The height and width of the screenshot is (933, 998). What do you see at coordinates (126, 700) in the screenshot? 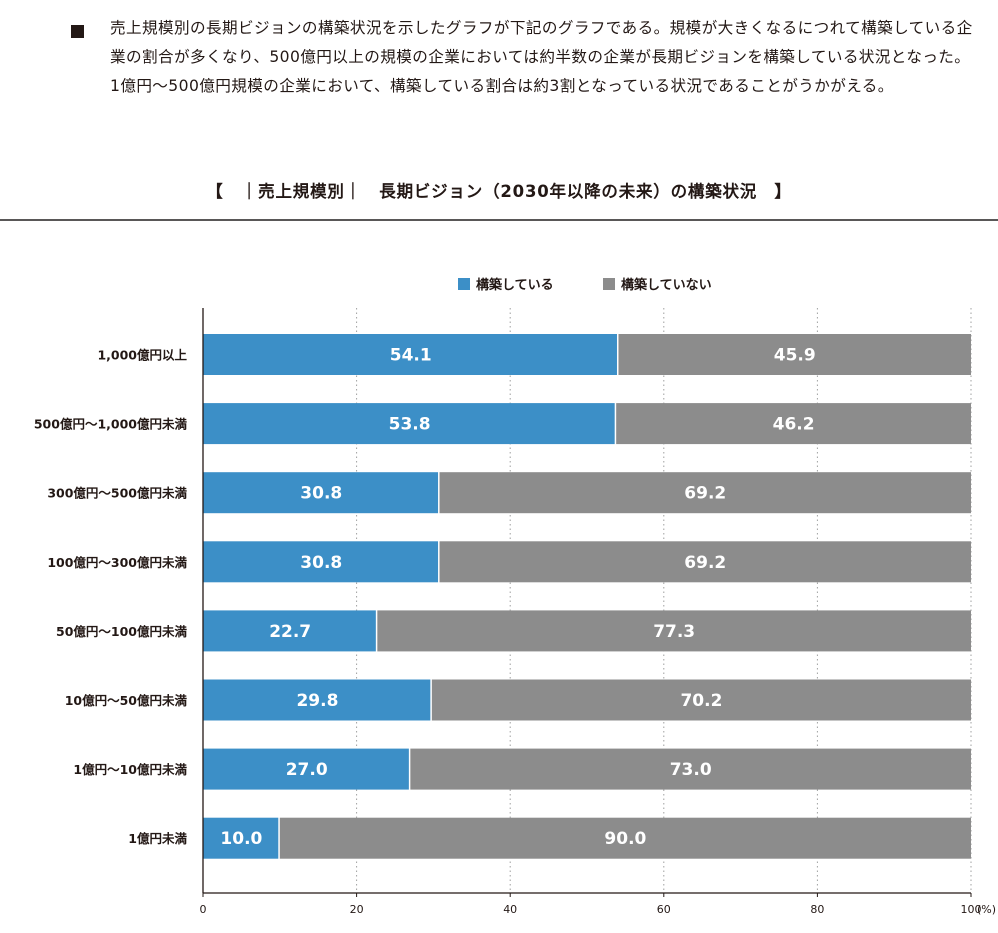
I see `category-label-5: 10億円～50億円未満` at bounding box center [126, 700].